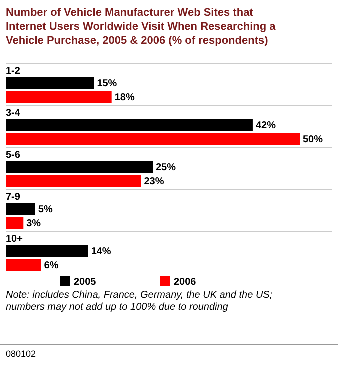 This screenshot has height=373, width=338. Describe the element at coordinates (266, 126) in the screenshot. I see `data-label: 42%` at that location.